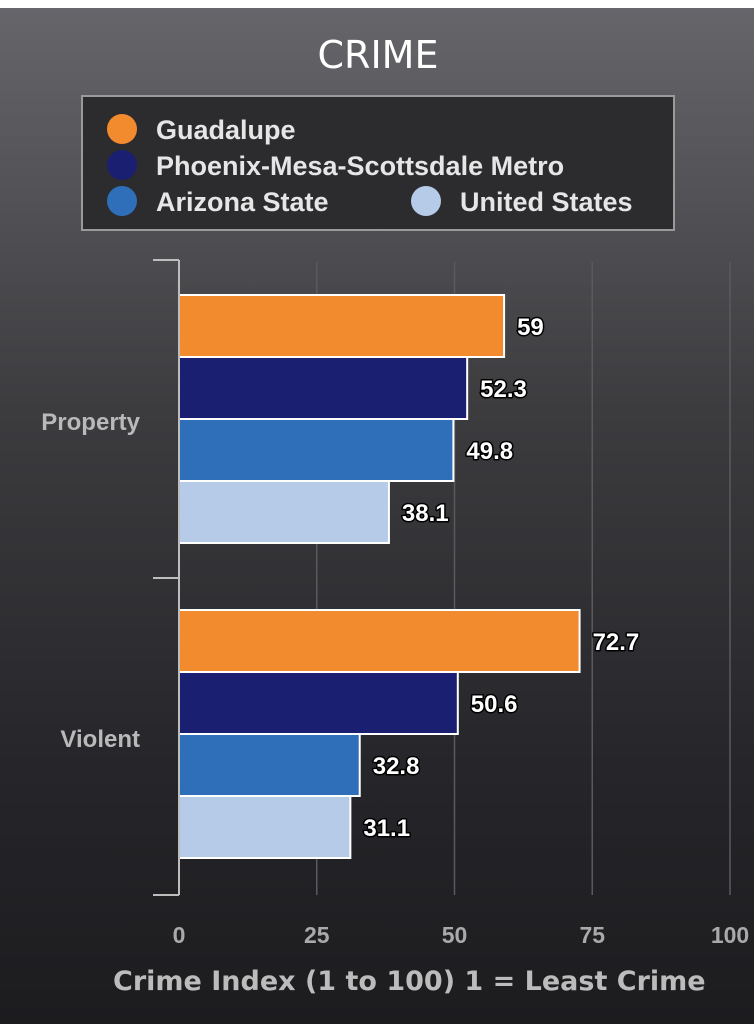  I want to click on bar-value-label: 59, so click(530, 327).